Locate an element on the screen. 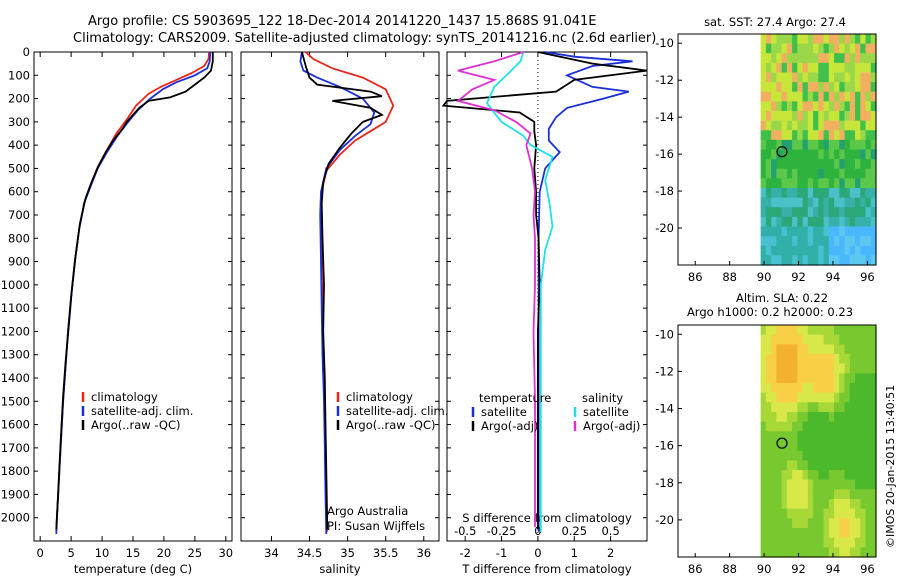  x-tick-label: 30 is located at coordinates (225, 553).